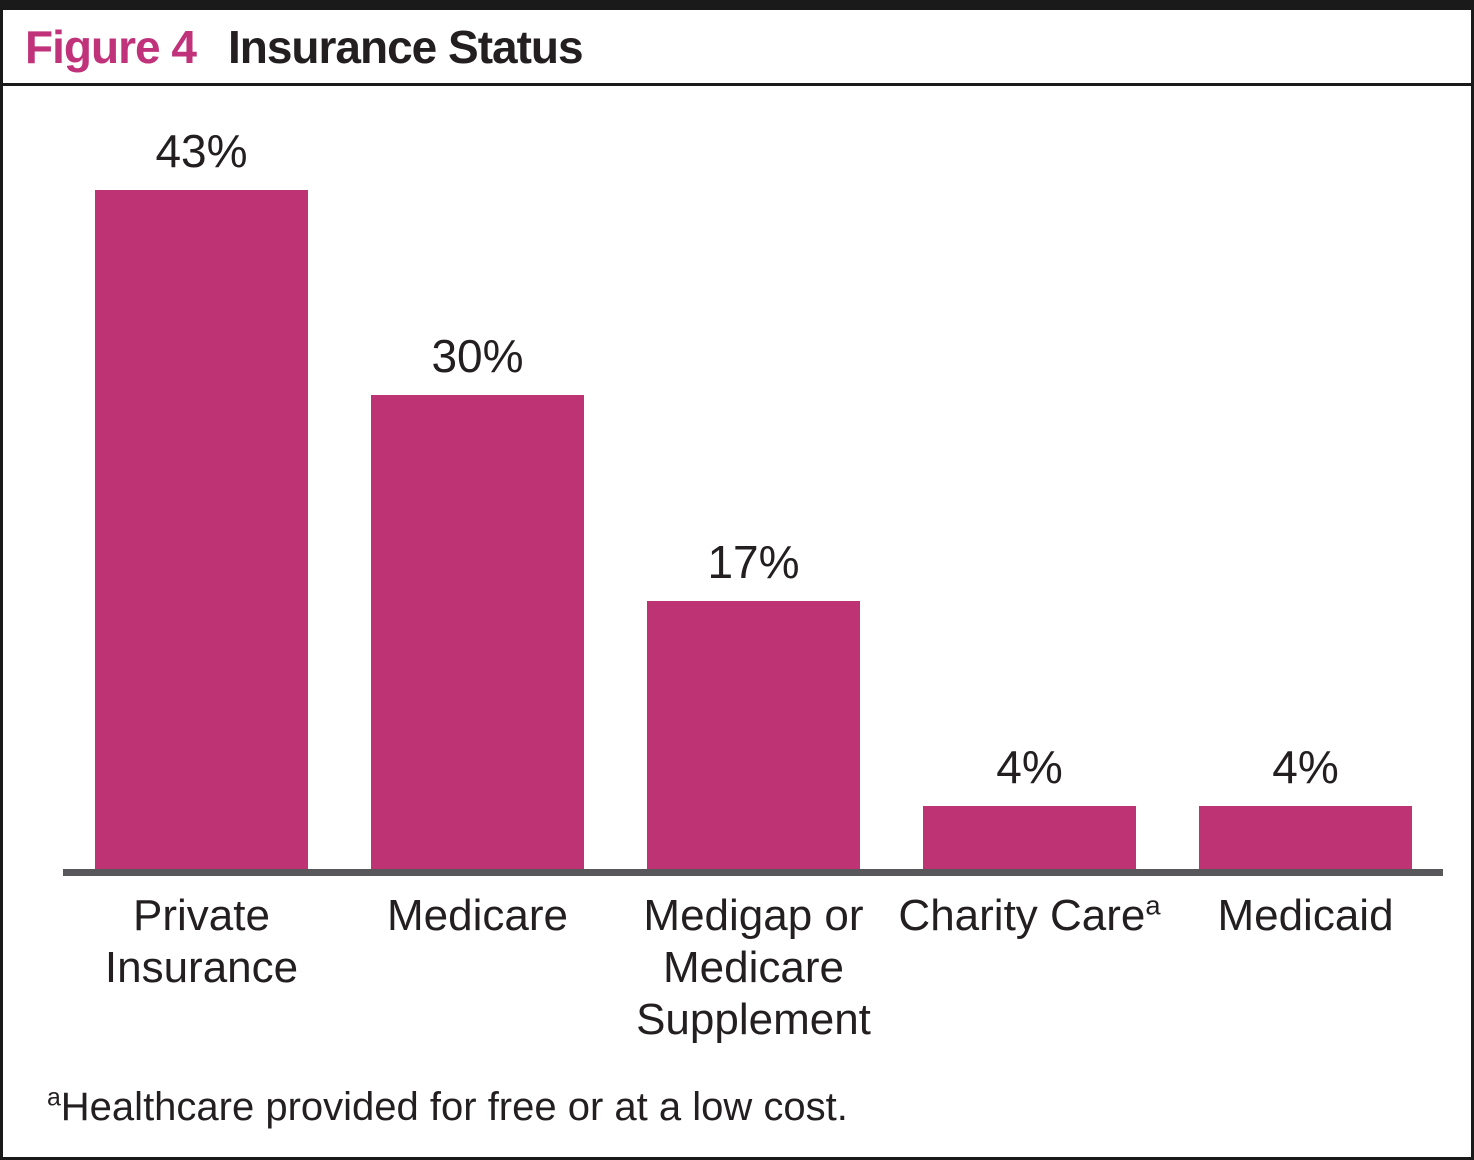  Describe the element at coordinates (54, 1098) in the screenshot. I see `footnote-marker: a` at that location.